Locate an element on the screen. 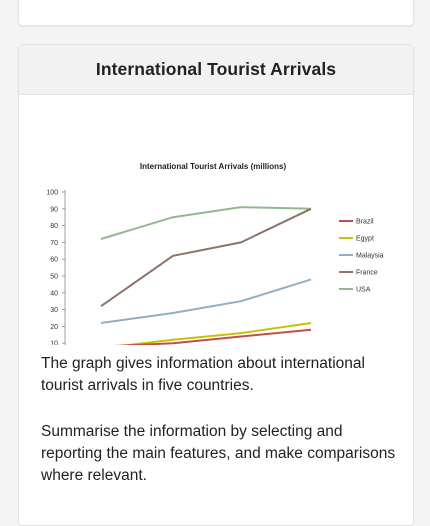 The width and height of the screenshot is (430, 526). y-tick-label: 50 is located at coordinates (54, 277).